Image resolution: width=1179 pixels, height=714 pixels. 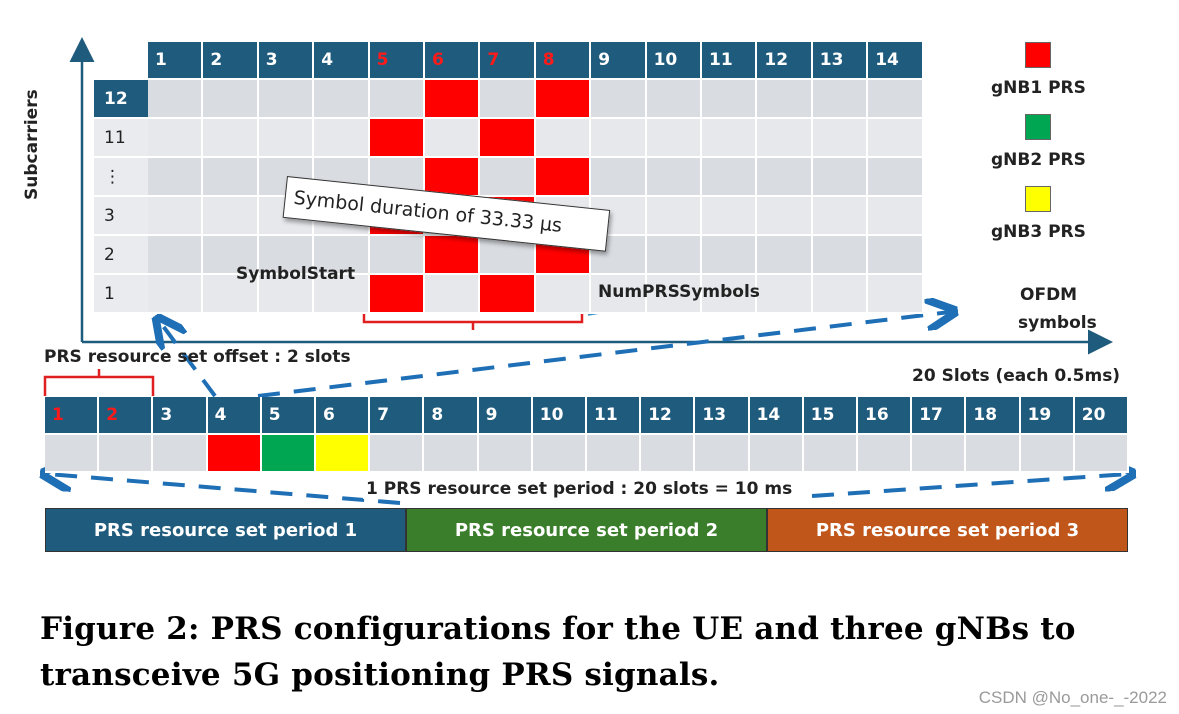 What do you see at coordinates (776, 415) in the screenshot?
I see `slot-header-14: 14` at bounding box center [776, 415].